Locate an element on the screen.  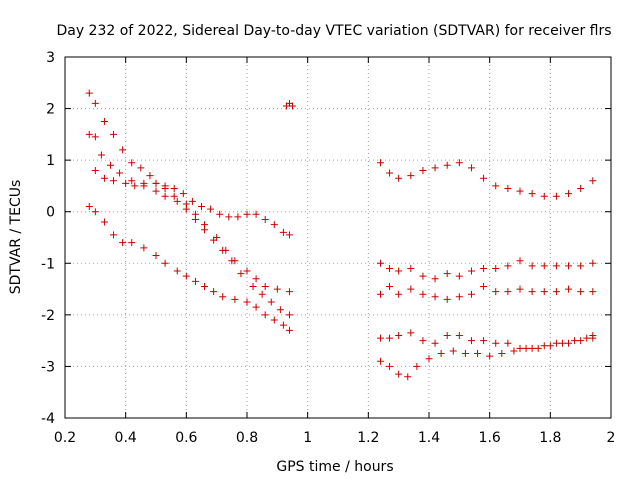
x-tick-label: 0.6 is located at coordinates (186, 438).